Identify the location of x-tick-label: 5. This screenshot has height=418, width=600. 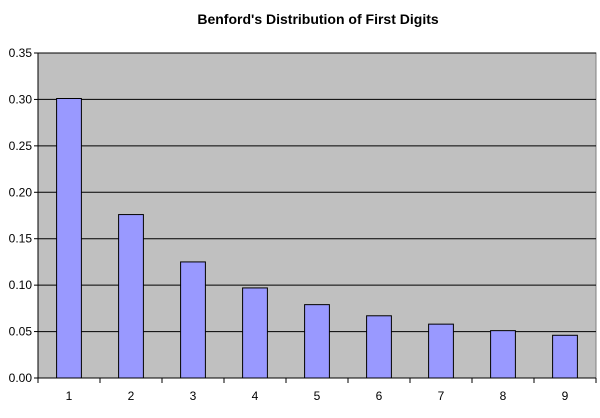
(317, 396).